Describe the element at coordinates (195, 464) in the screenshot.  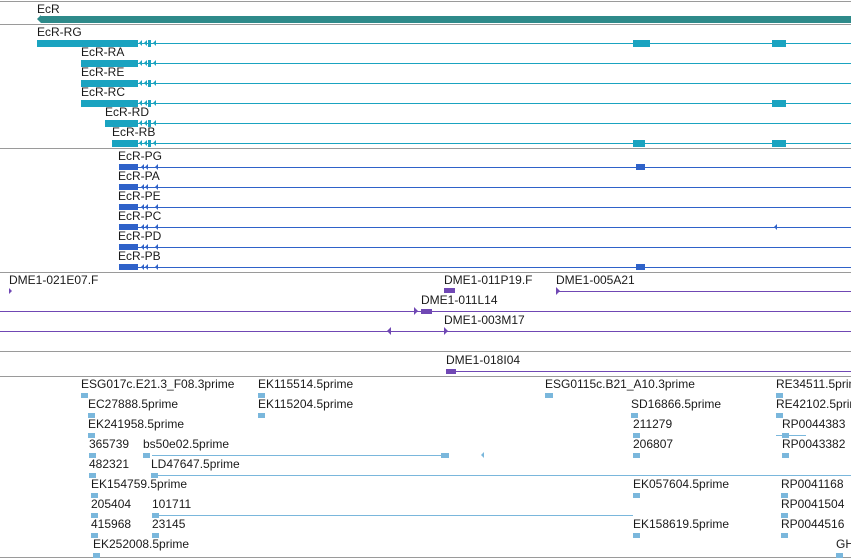
I see `est-label: LD47647.5prime` at that location.